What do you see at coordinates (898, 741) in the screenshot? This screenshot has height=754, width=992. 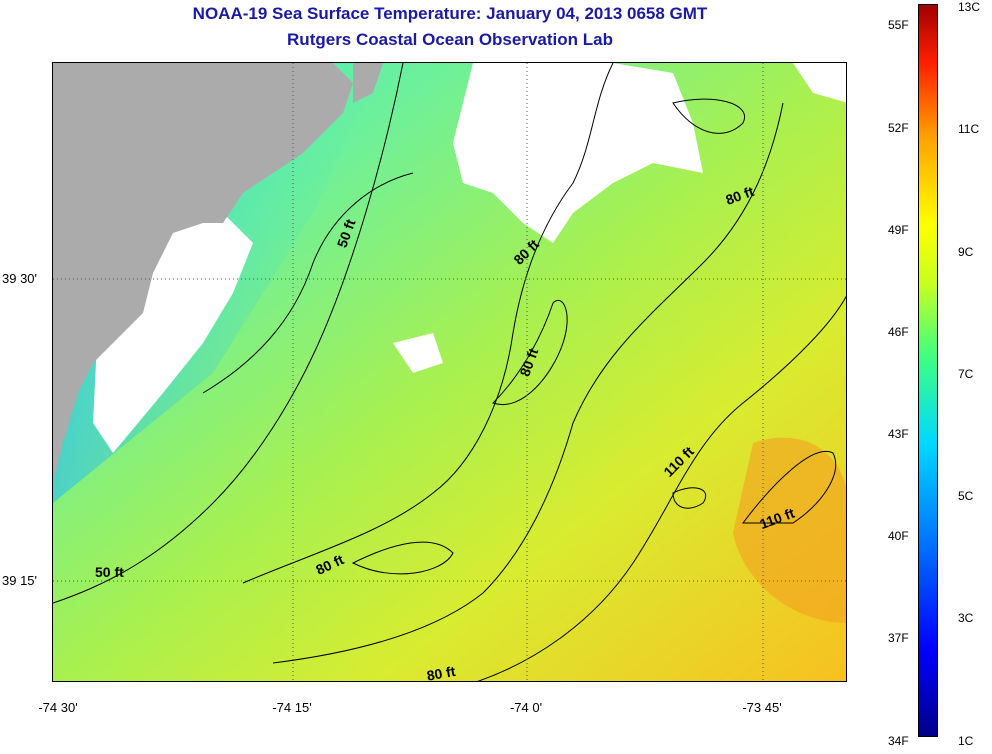 I see `colorbar-f-label: 34F` at bounding box center [898, 741].